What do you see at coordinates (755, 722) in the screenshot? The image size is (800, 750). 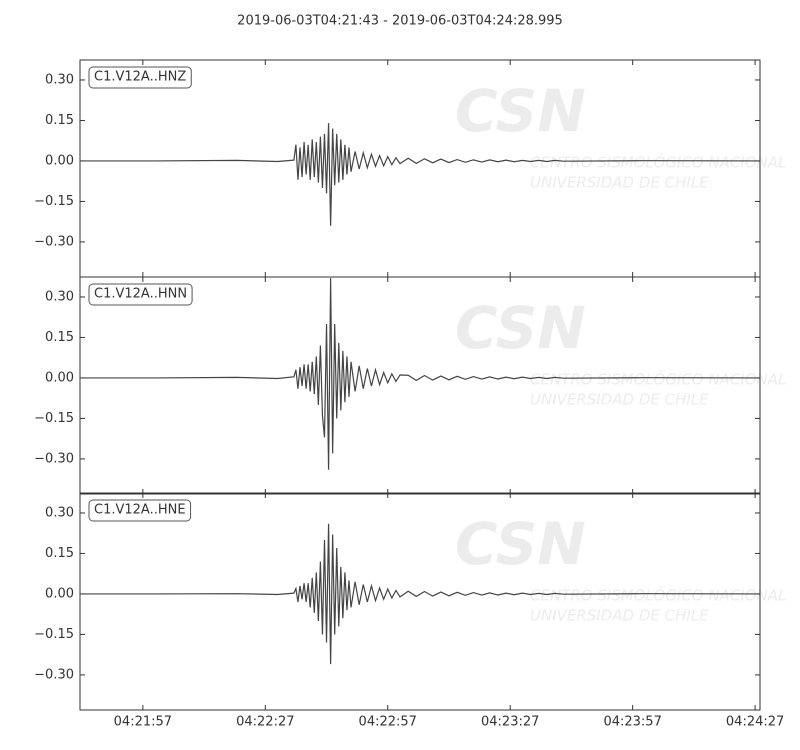 I see `x-tick-label: 04:24:27` at bounding box center [755, 722].